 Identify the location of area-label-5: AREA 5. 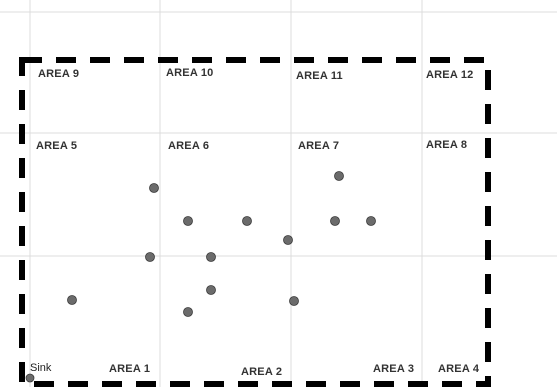
(57, 146).